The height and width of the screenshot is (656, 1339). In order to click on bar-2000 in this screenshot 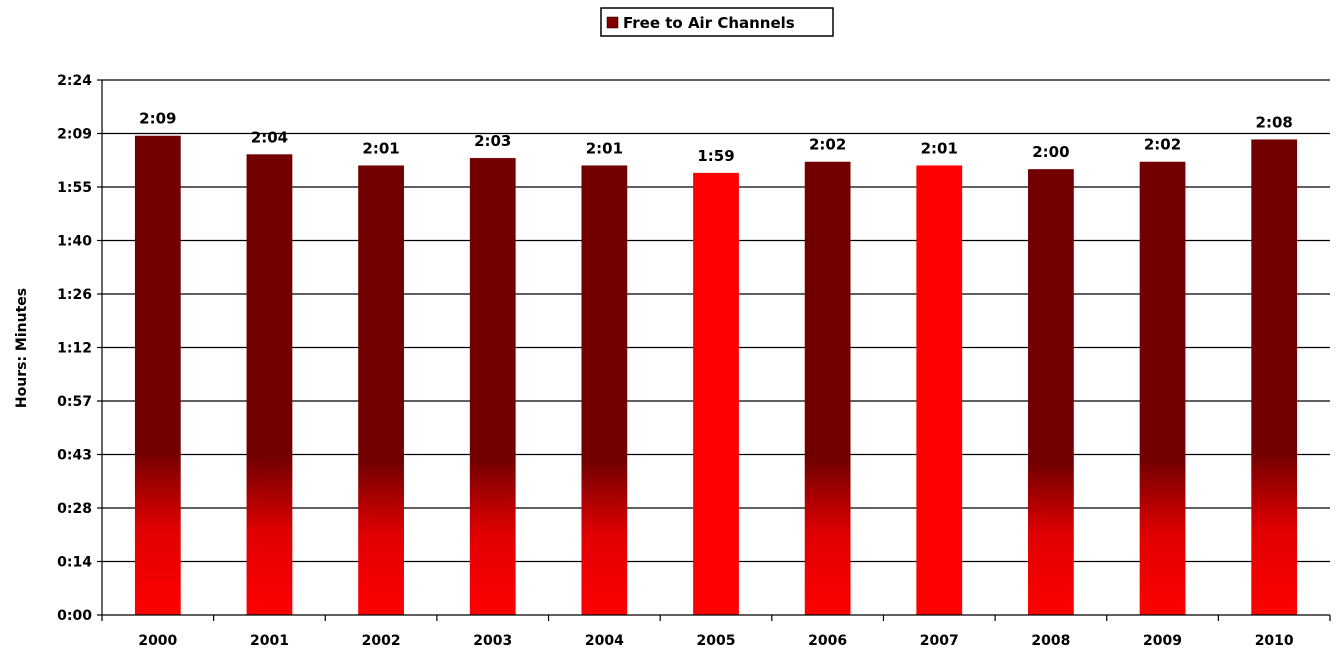, I will do `click(157, 375)`.